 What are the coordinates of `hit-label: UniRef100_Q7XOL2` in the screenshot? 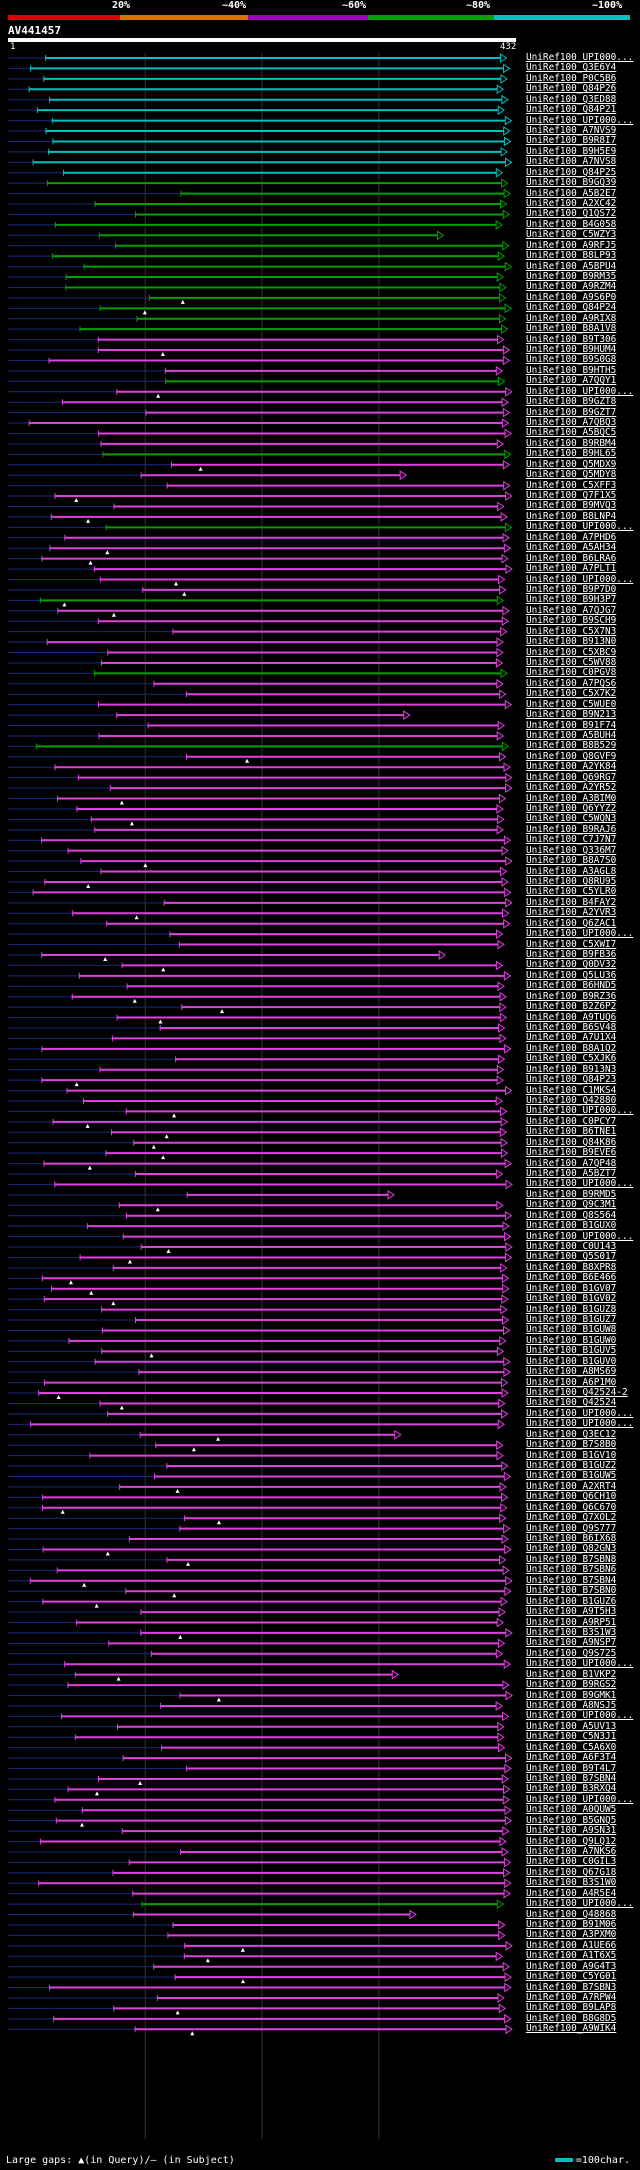 It's located at (571, 1518).